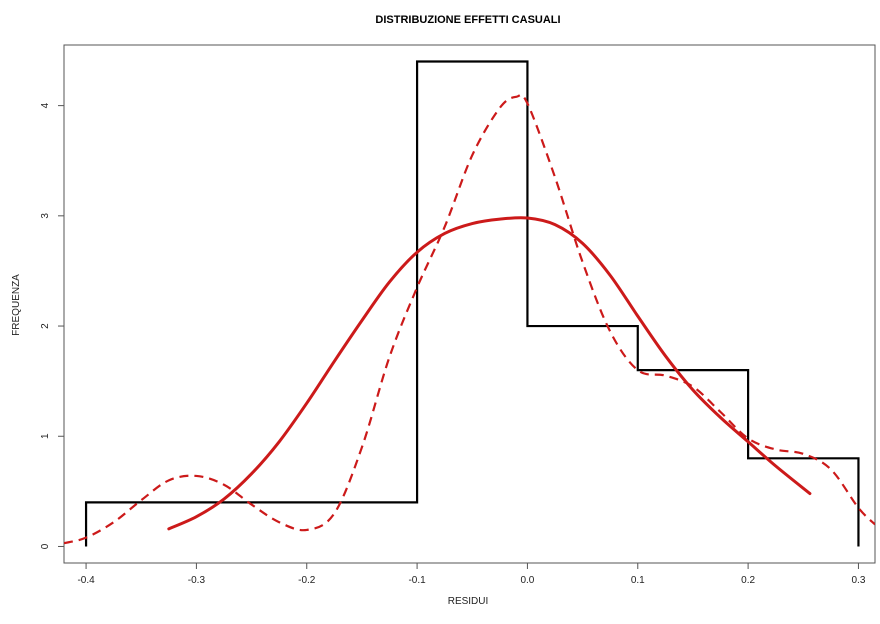 The width and height of the screenshot is (880, 624). Describe the element at coordinates (45, 326) in the screenshot. I see `y-tick-label: 2` at that location.